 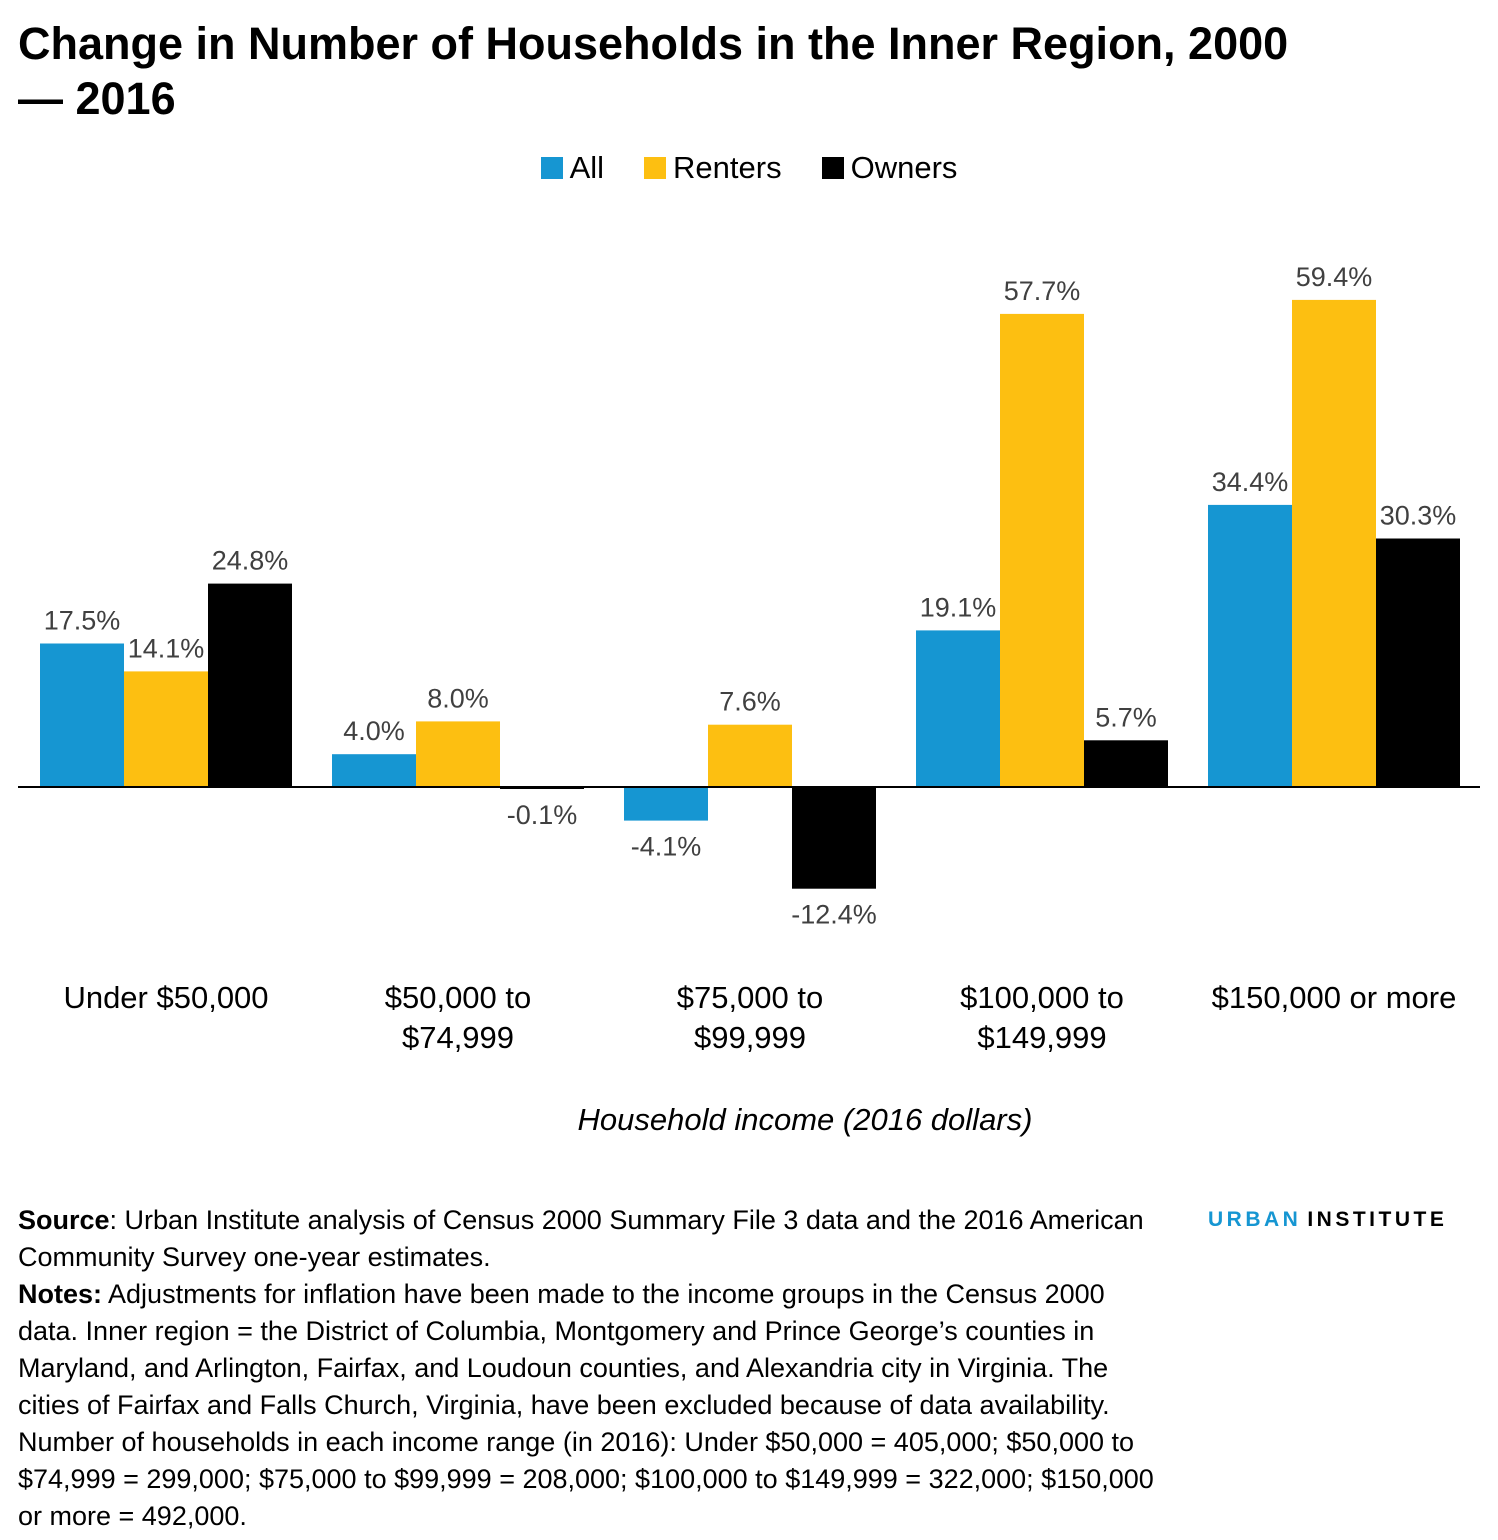 I want to click on category-label-0: Under $50,000, so click(x=165, y=997).